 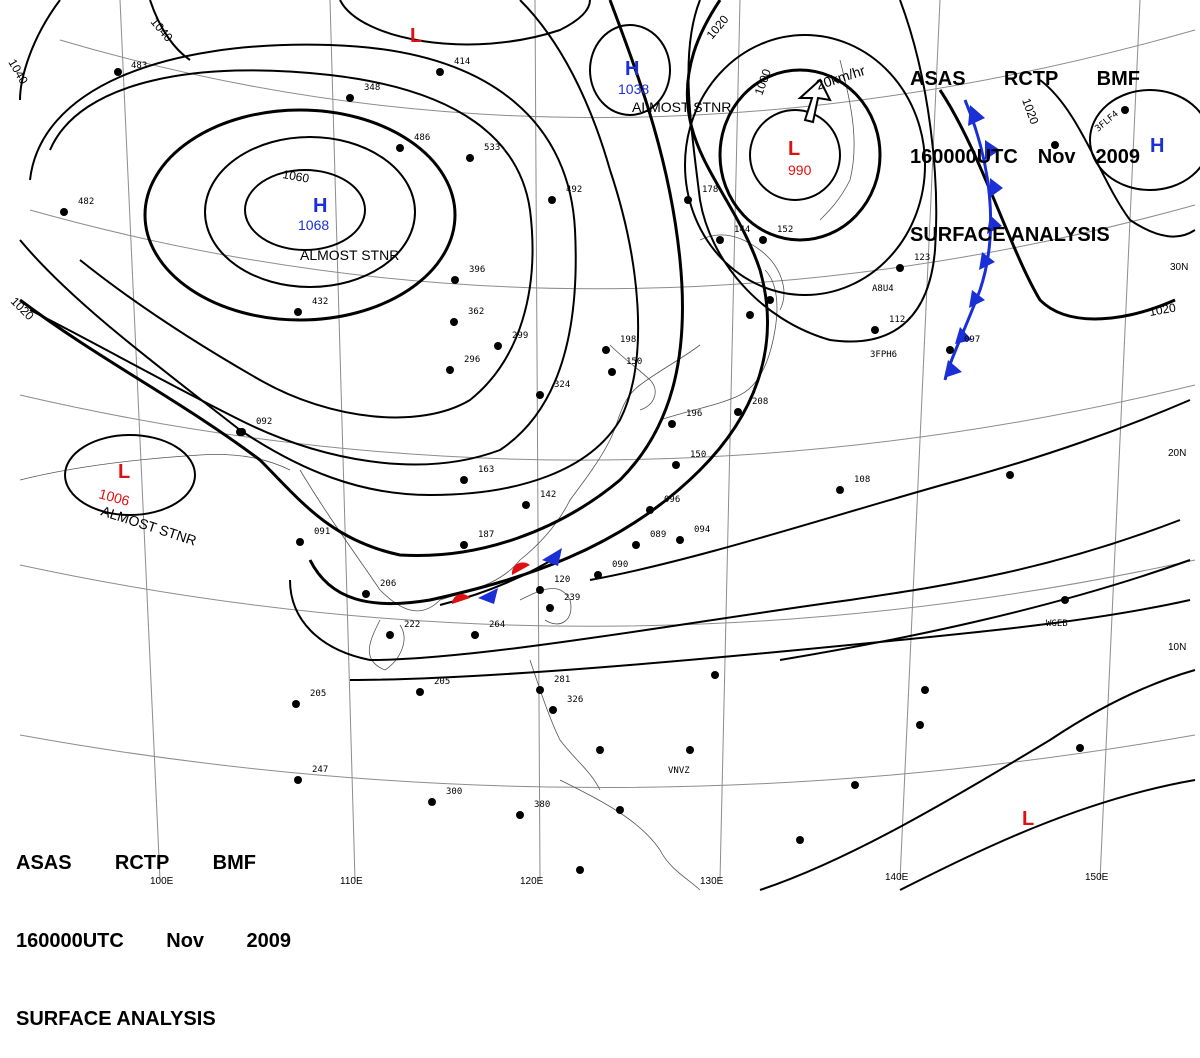 I want to click on station-pressure-value: 281, so click(x=562, y=680).